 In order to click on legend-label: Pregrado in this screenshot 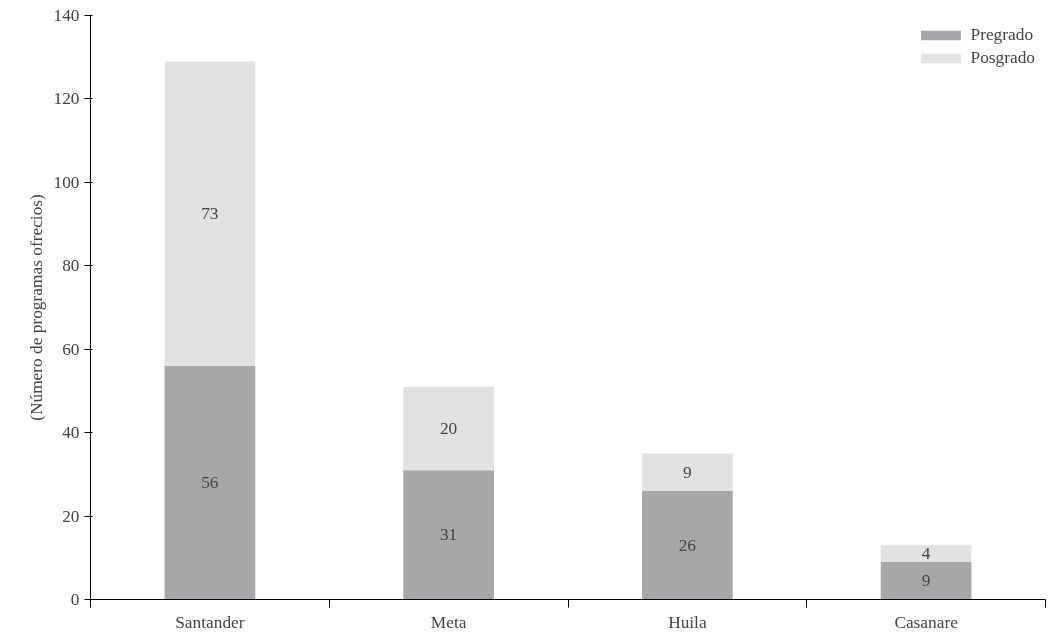, I will do `click(1002, 35)`.